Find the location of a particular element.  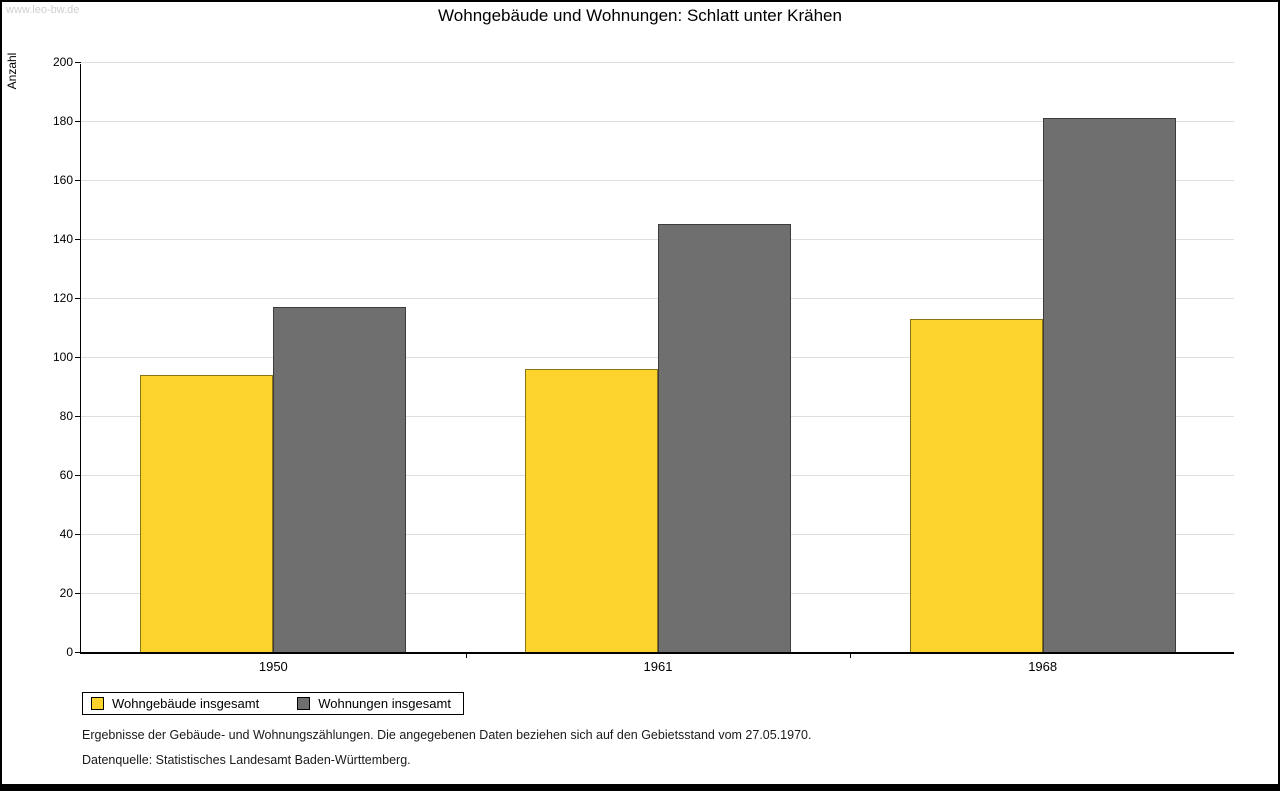

bar-1961-wohngebaeude is located at coordinates (591, 510).